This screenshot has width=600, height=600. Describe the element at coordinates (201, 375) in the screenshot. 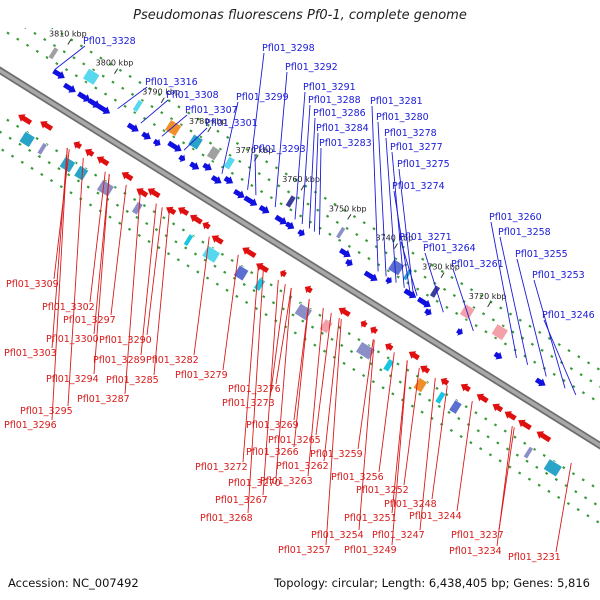

I see `reverse-gene-label: Pfl01_3279` at that location.